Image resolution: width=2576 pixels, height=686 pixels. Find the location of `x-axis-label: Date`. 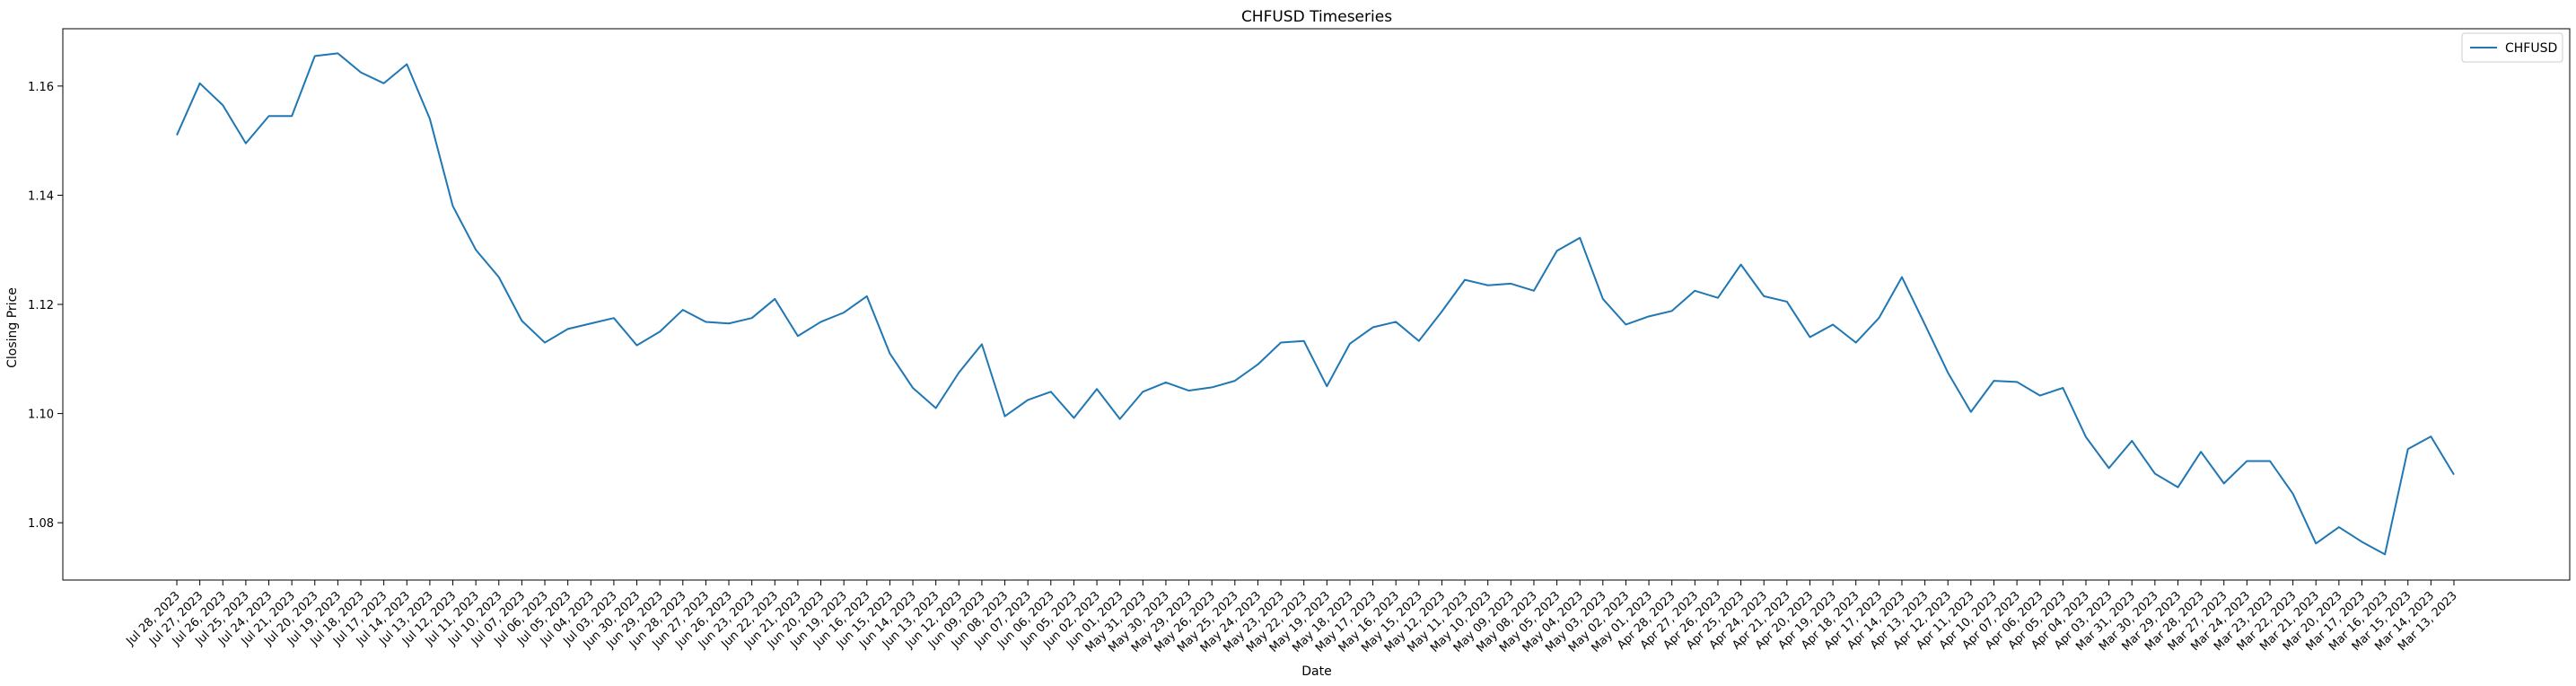

x-axis-label: Date is located at coordinates (1316, 671).